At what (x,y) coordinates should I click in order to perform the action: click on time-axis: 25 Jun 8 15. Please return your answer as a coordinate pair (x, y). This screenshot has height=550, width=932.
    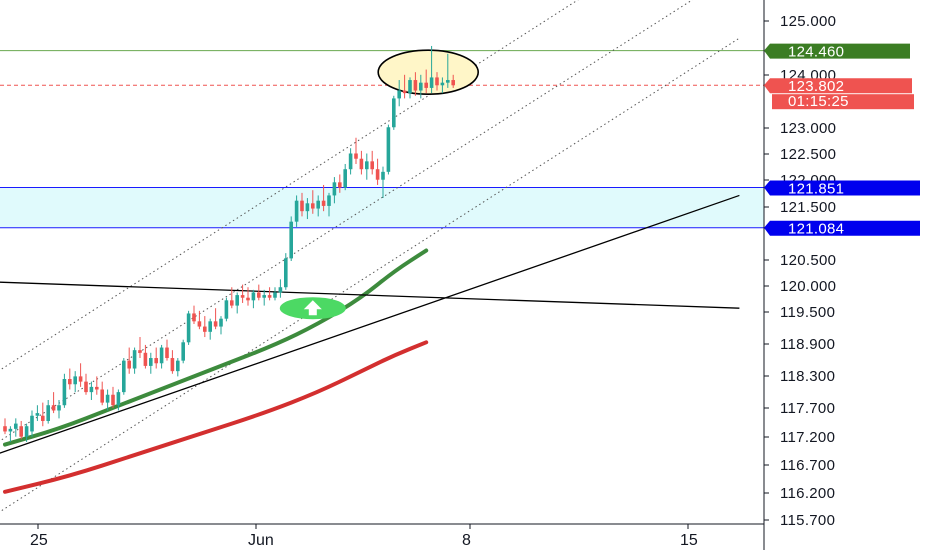
    Looking at the image, I should click on (382, 536).